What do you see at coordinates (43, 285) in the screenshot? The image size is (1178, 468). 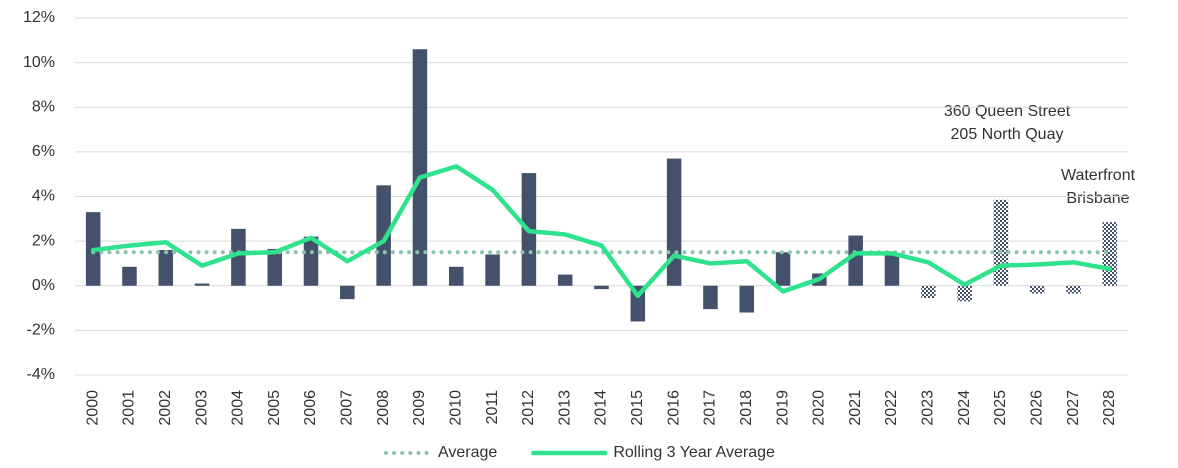 I see `y-tick-label: 0%` at bounding box center [43, 285].